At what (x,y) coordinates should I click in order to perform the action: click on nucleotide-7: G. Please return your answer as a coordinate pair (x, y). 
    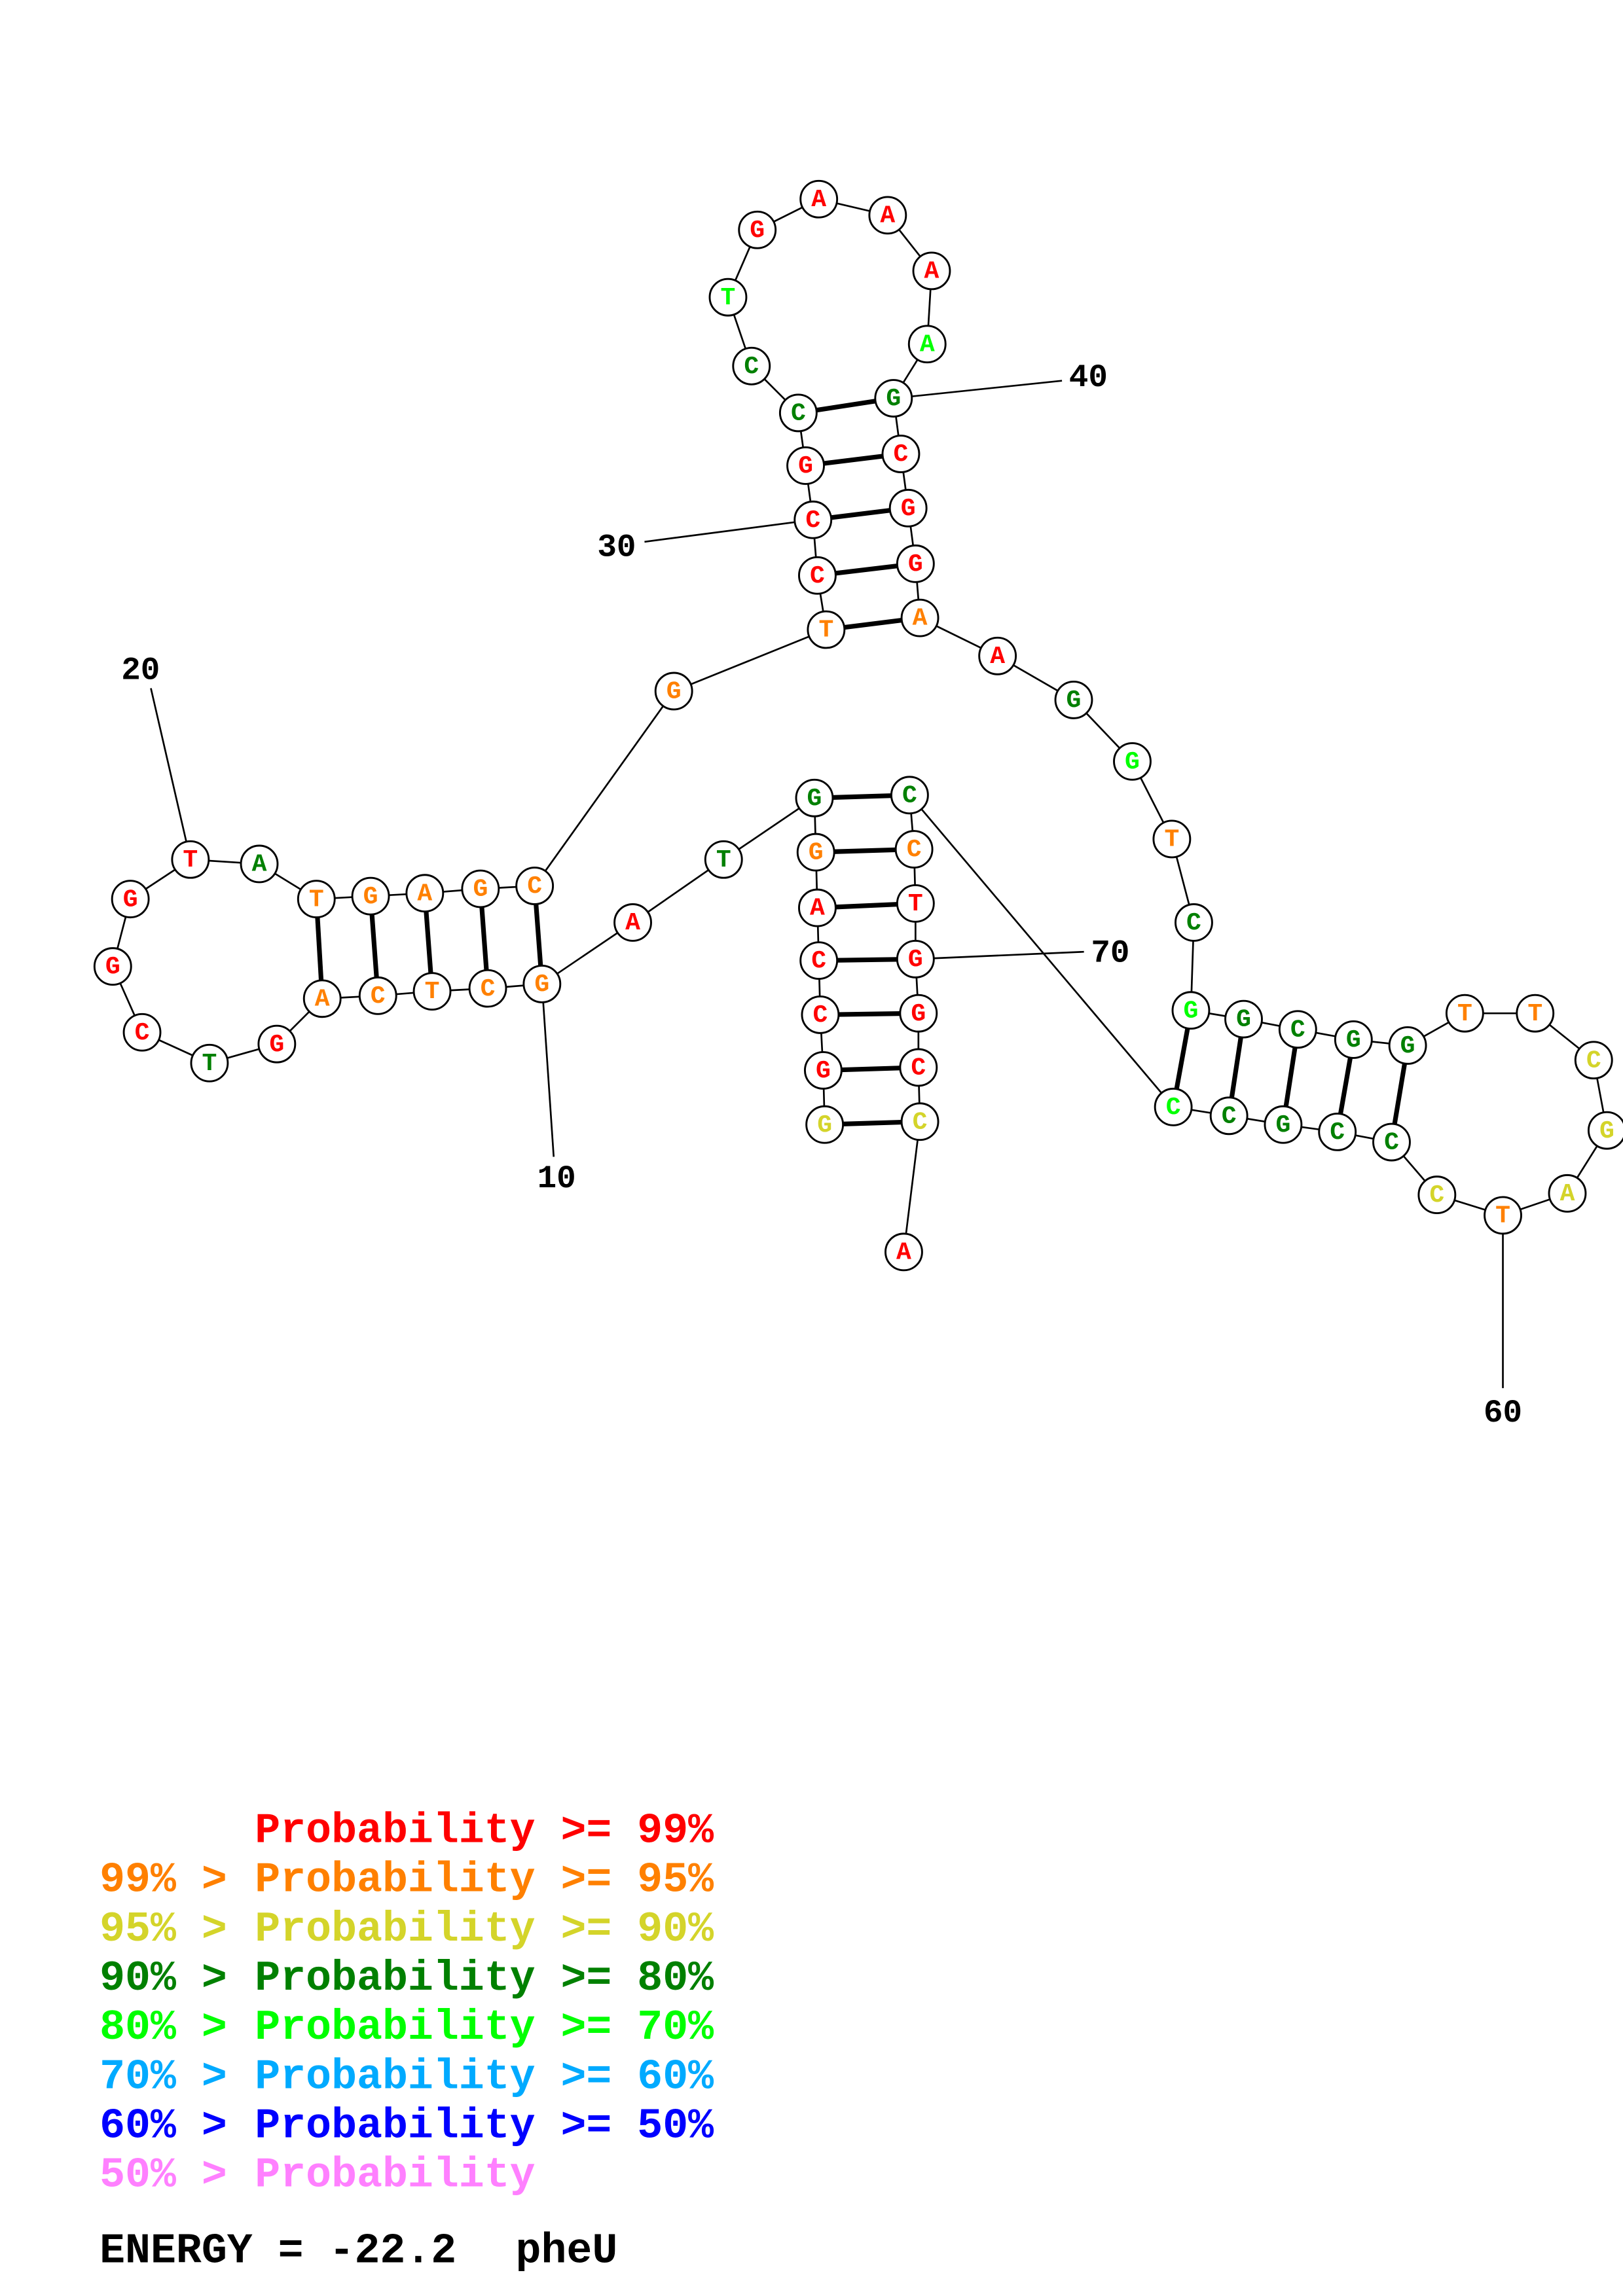
    Looking at the image, I should click on (814, 797).